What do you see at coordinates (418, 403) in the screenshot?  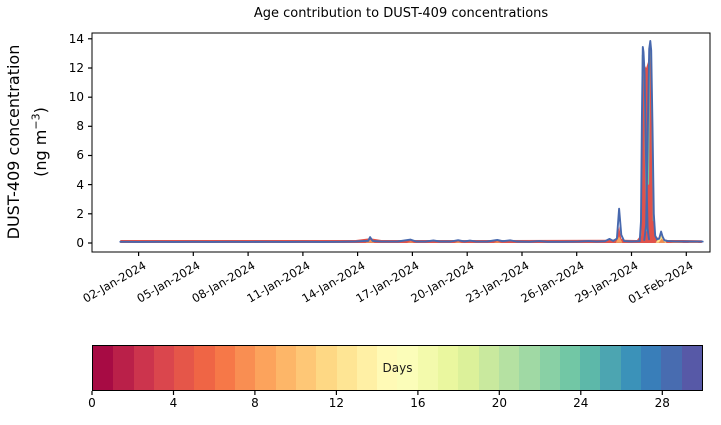 I see `colorbar-tick-label: 16` at bounding box center [418, 403].